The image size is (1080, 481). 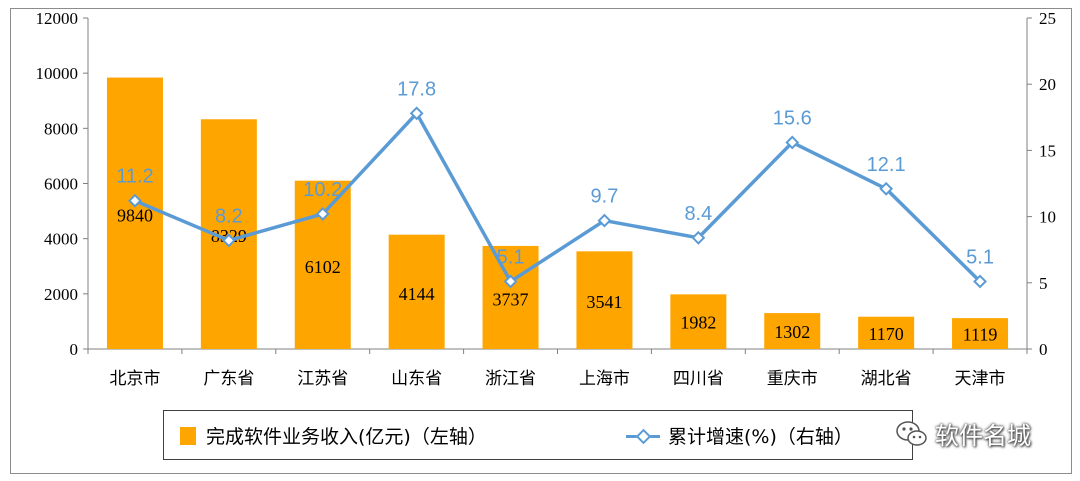 What do you see at coordinates (61, 128) in the screenshot?
I see `left-tick-label: 8000` at bounding box center [61, 128].